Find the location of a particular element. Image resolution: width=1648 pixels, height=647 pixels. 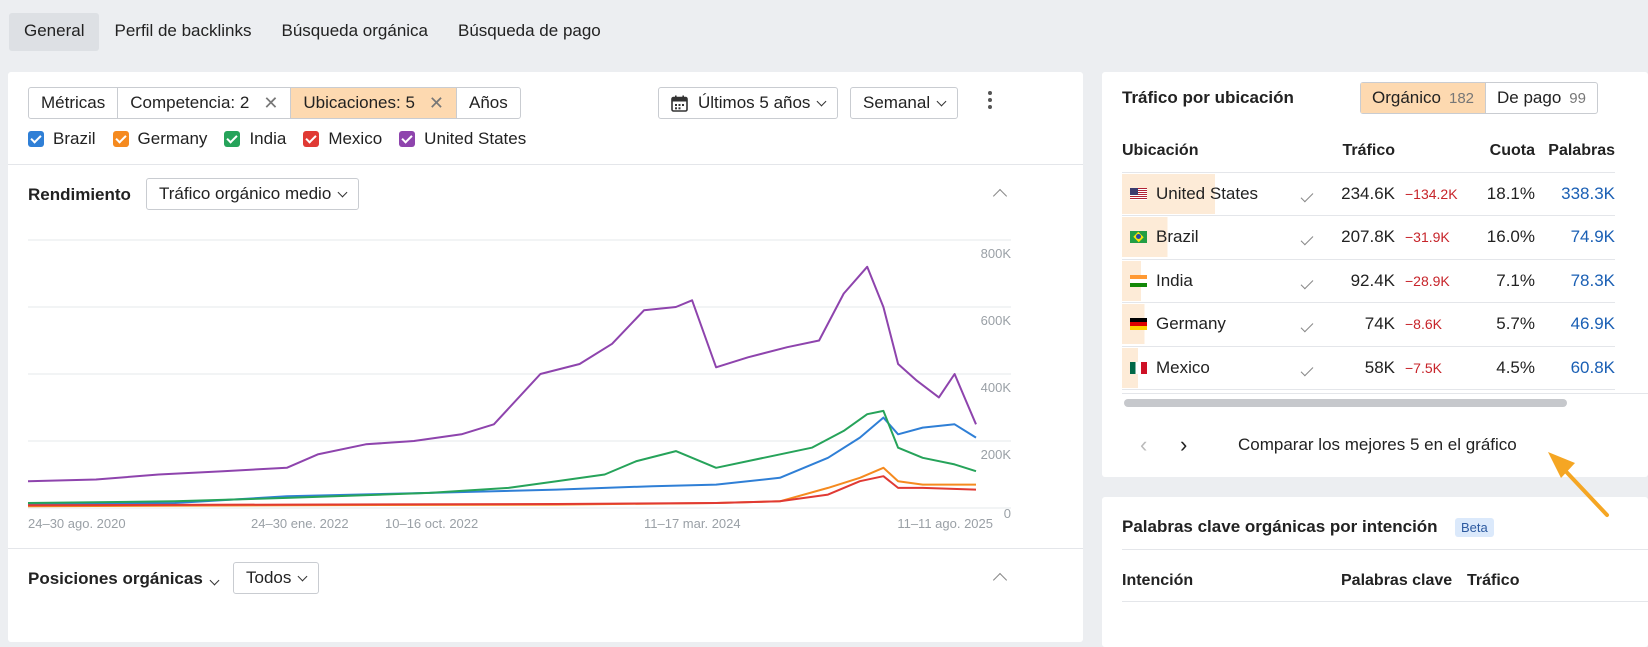

compare-top-5-link: Comparar los mejores 5 en el gráfico is located at coordinates (1377, 444).